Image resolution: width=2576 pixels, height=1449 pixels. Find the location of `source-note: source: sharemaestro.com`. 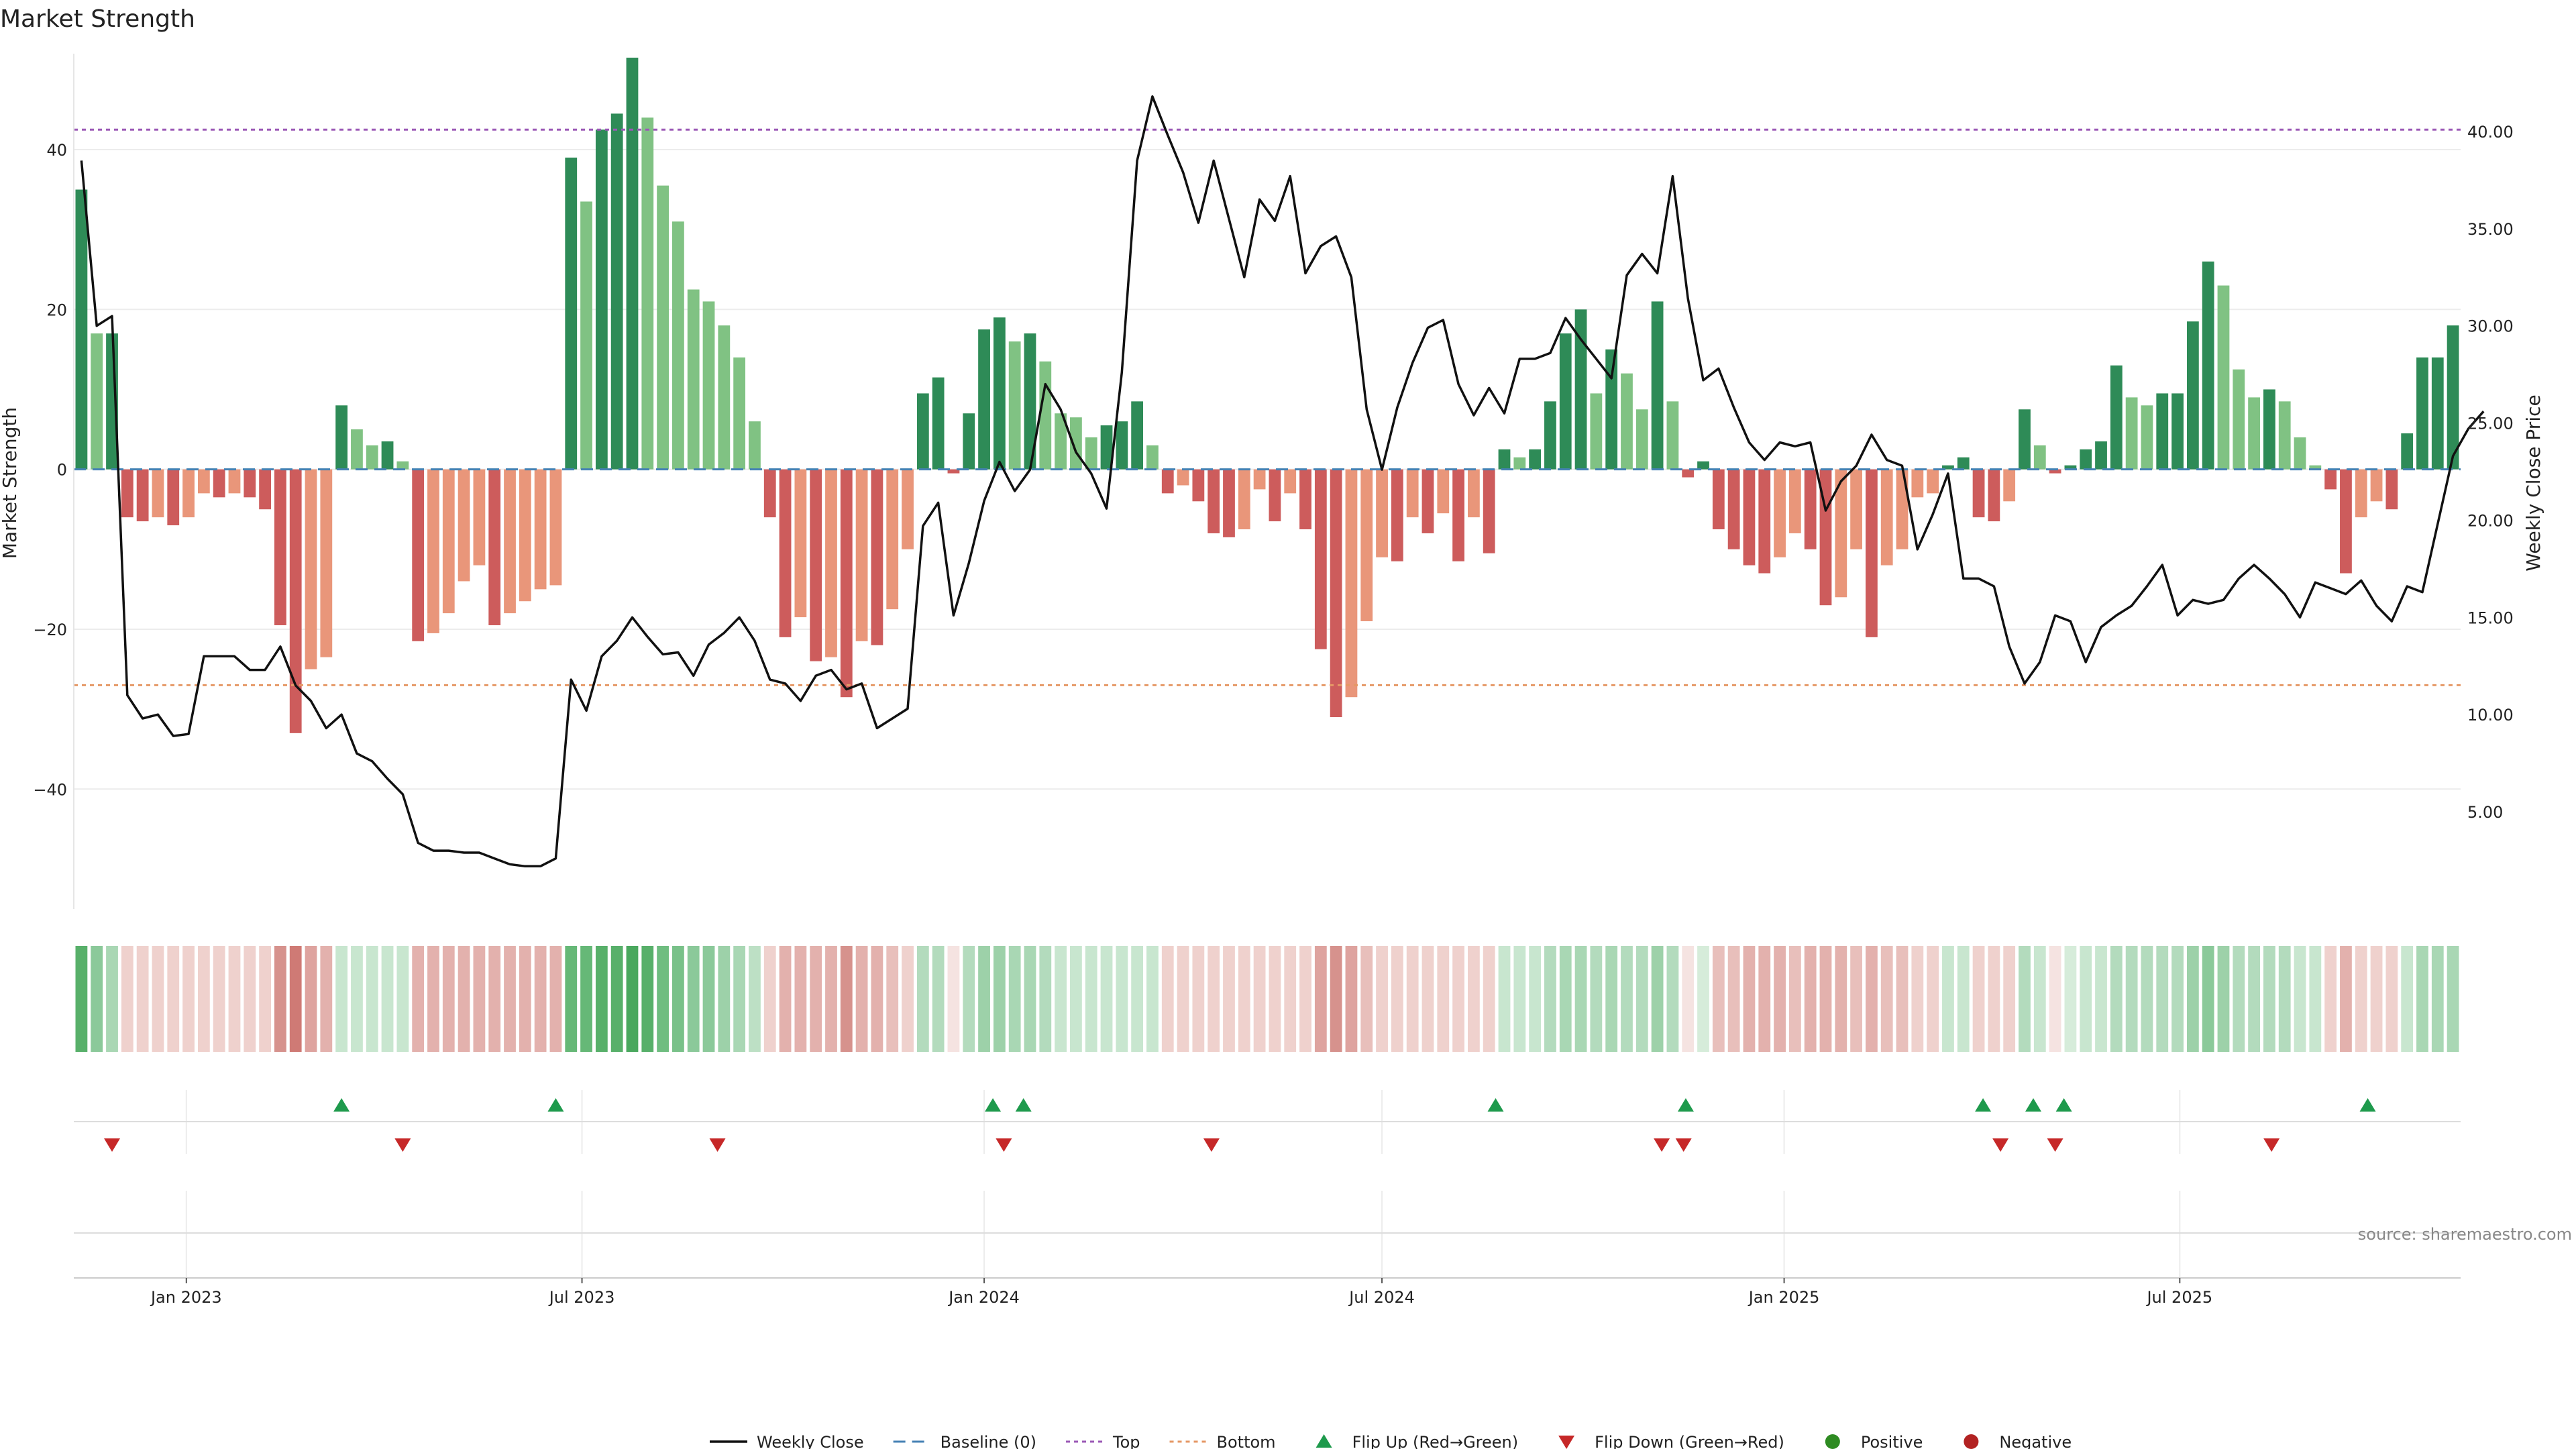

source-note: source: sharemaestro.com is located at coordinates (2465, 1234).